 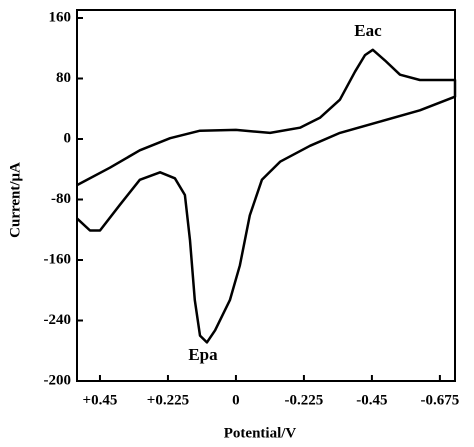 What do you see at coordinates (58, 320) in the screenshot?
I see `y-tick-label: -240` at bounding box center [58, 320].